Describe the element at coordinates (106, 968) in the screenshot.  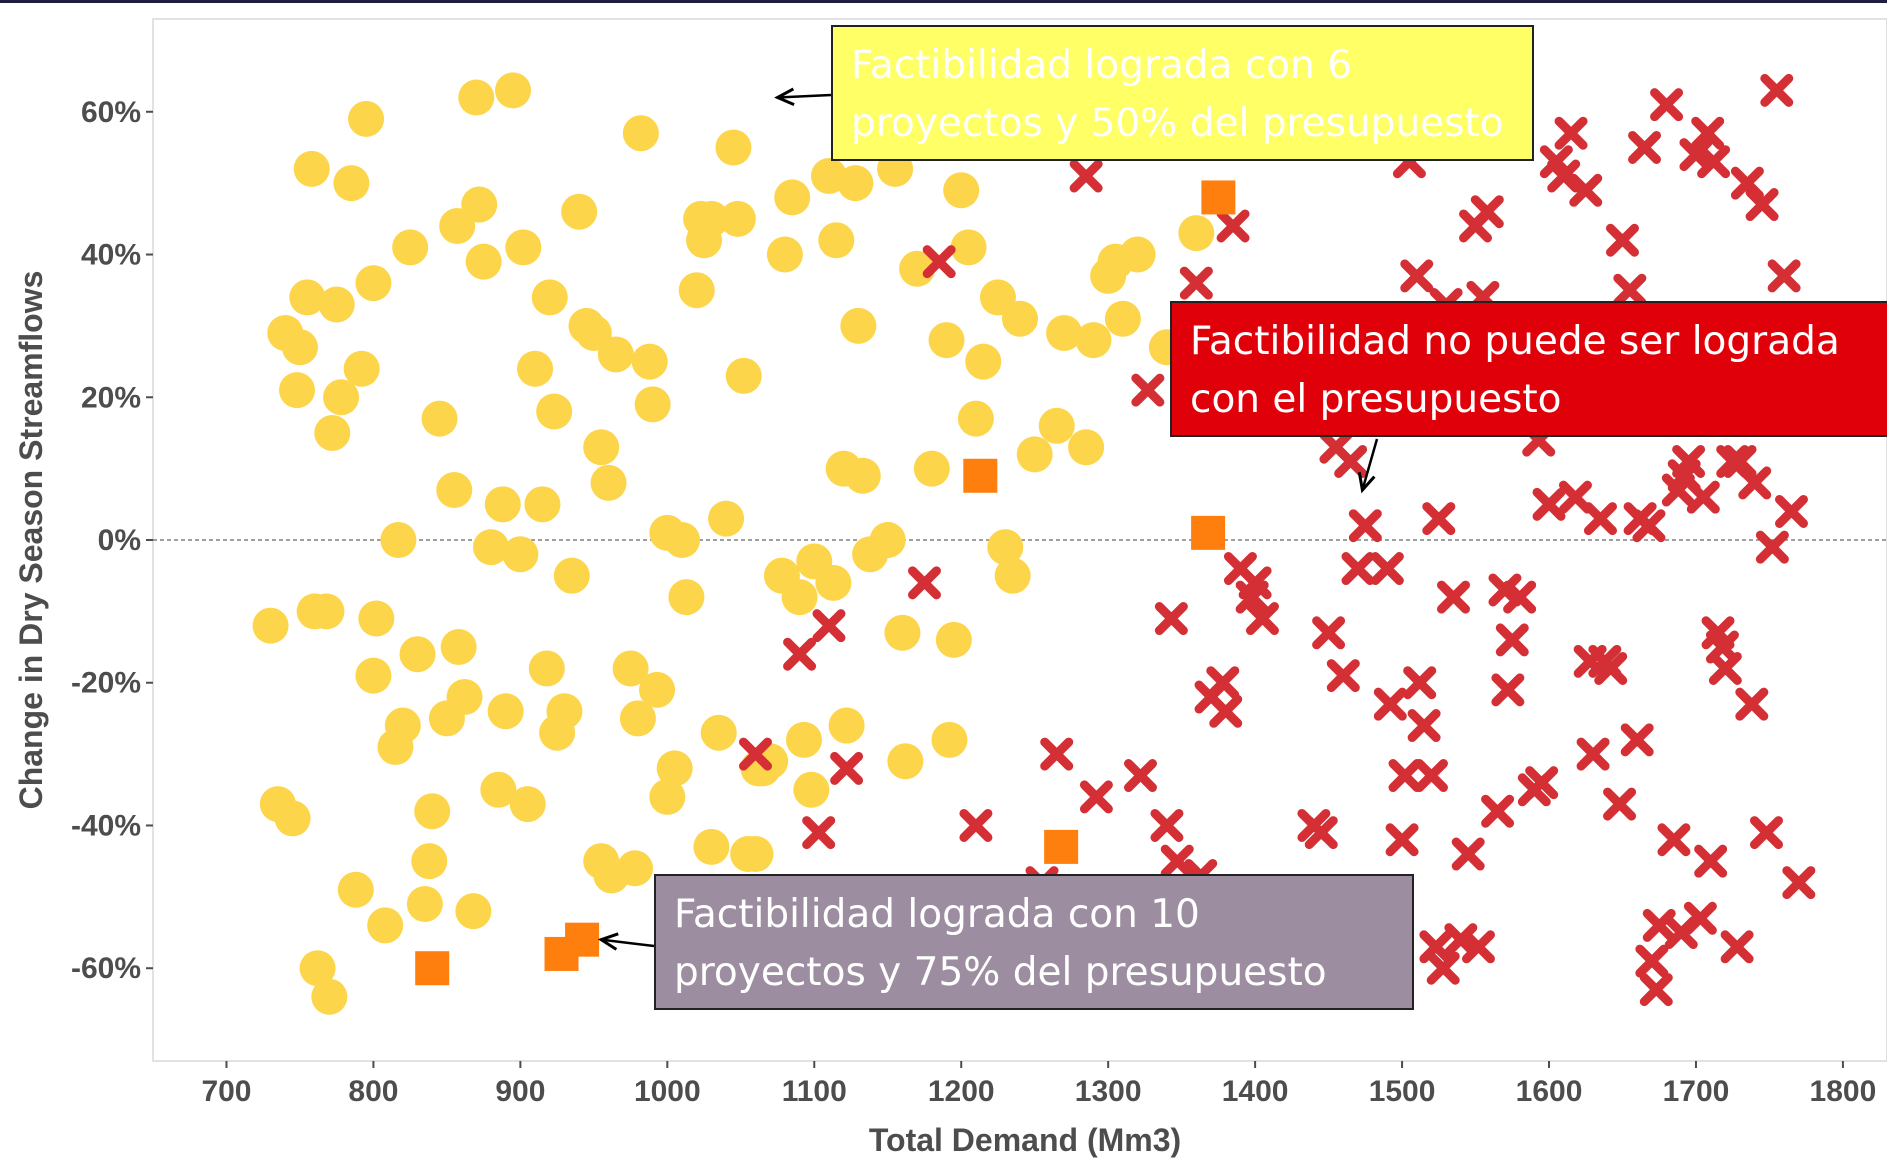
I see `y-tick-label: -60%` at that location.